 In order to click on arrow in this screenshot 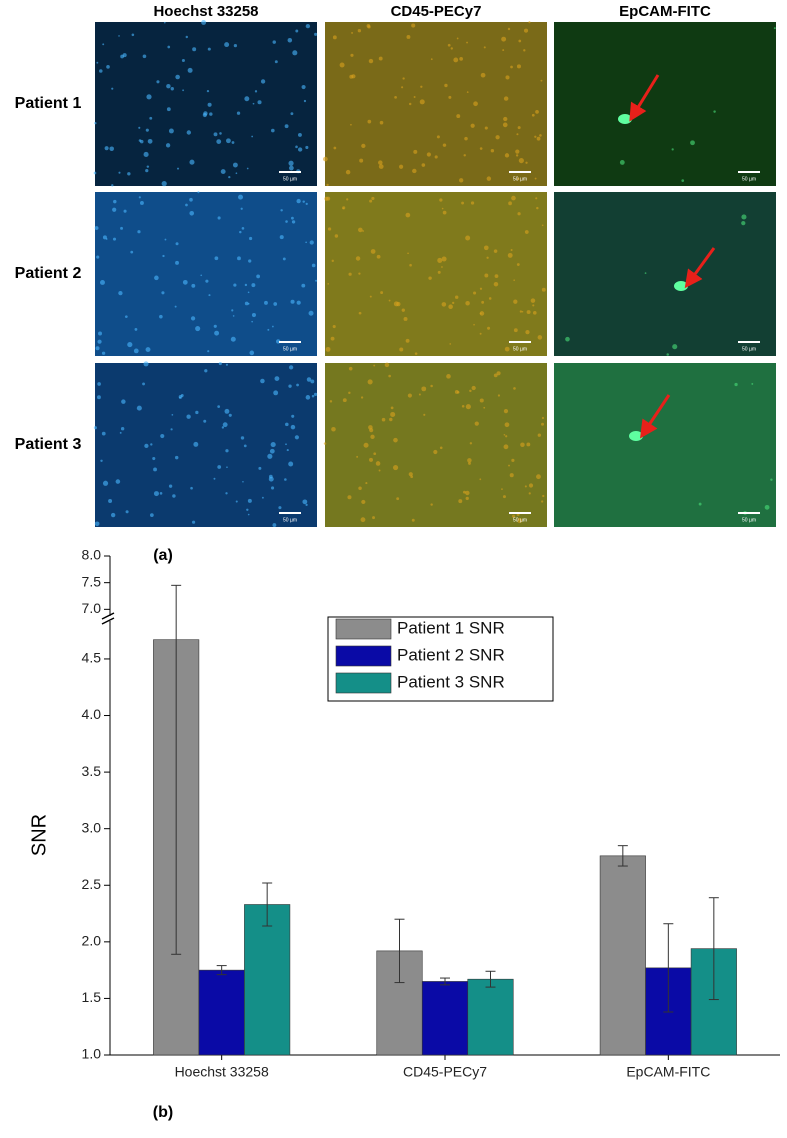, I will do `click(655, 416)`.